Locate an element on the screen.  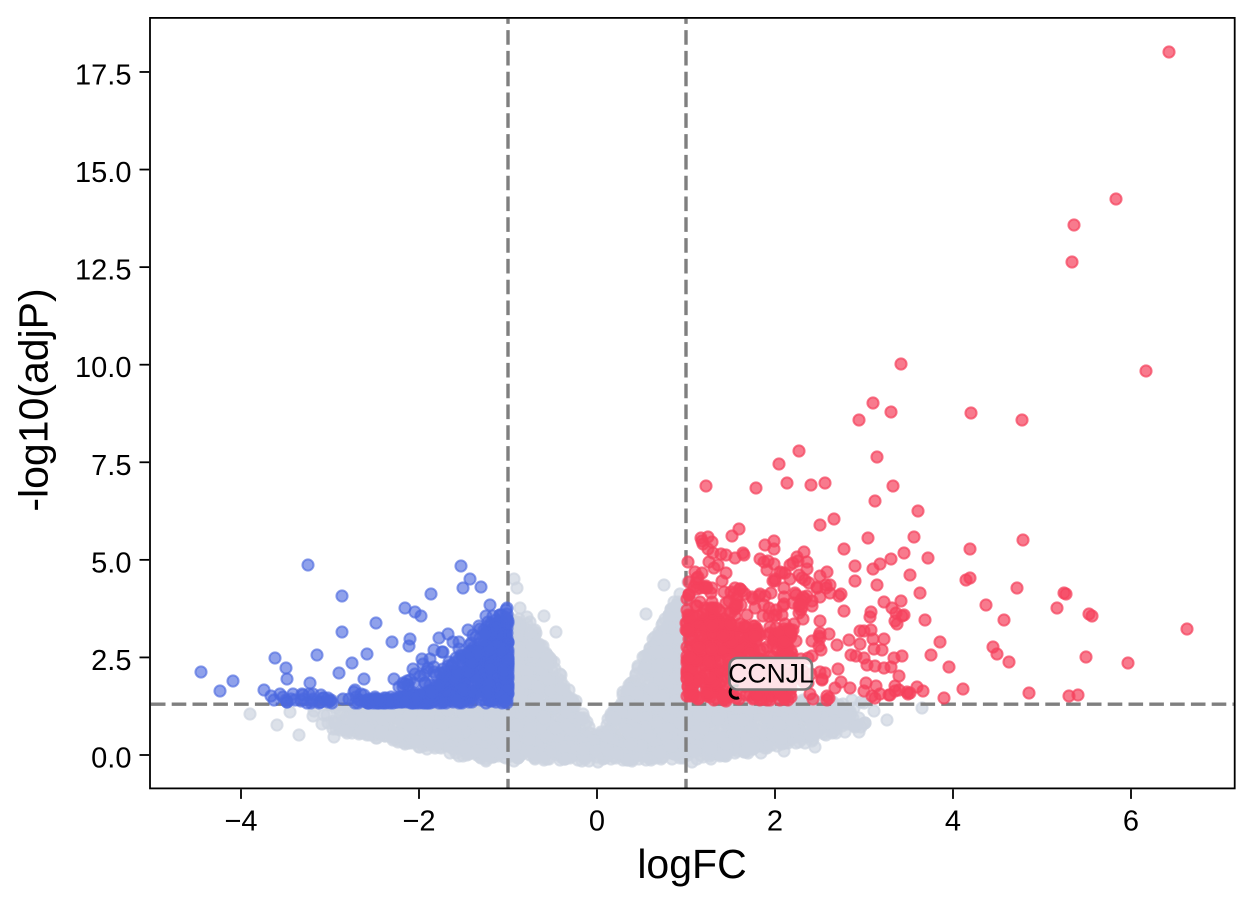
svg-text: 0 is located at coordinates (597, 822).